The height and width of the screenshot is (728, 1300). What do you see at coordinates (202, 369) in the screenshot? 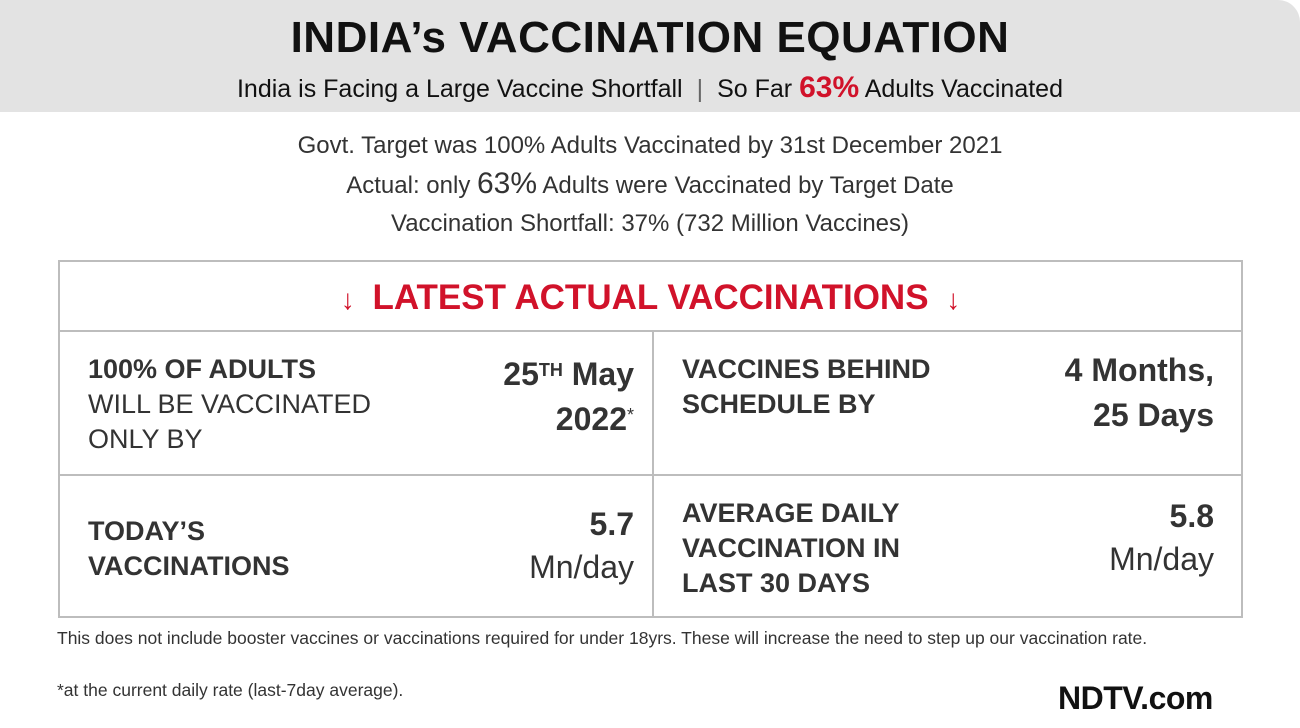
I see `adults-vaccinated-label-bold: 100% OF ADULTS` at bounding box center [202, 369].